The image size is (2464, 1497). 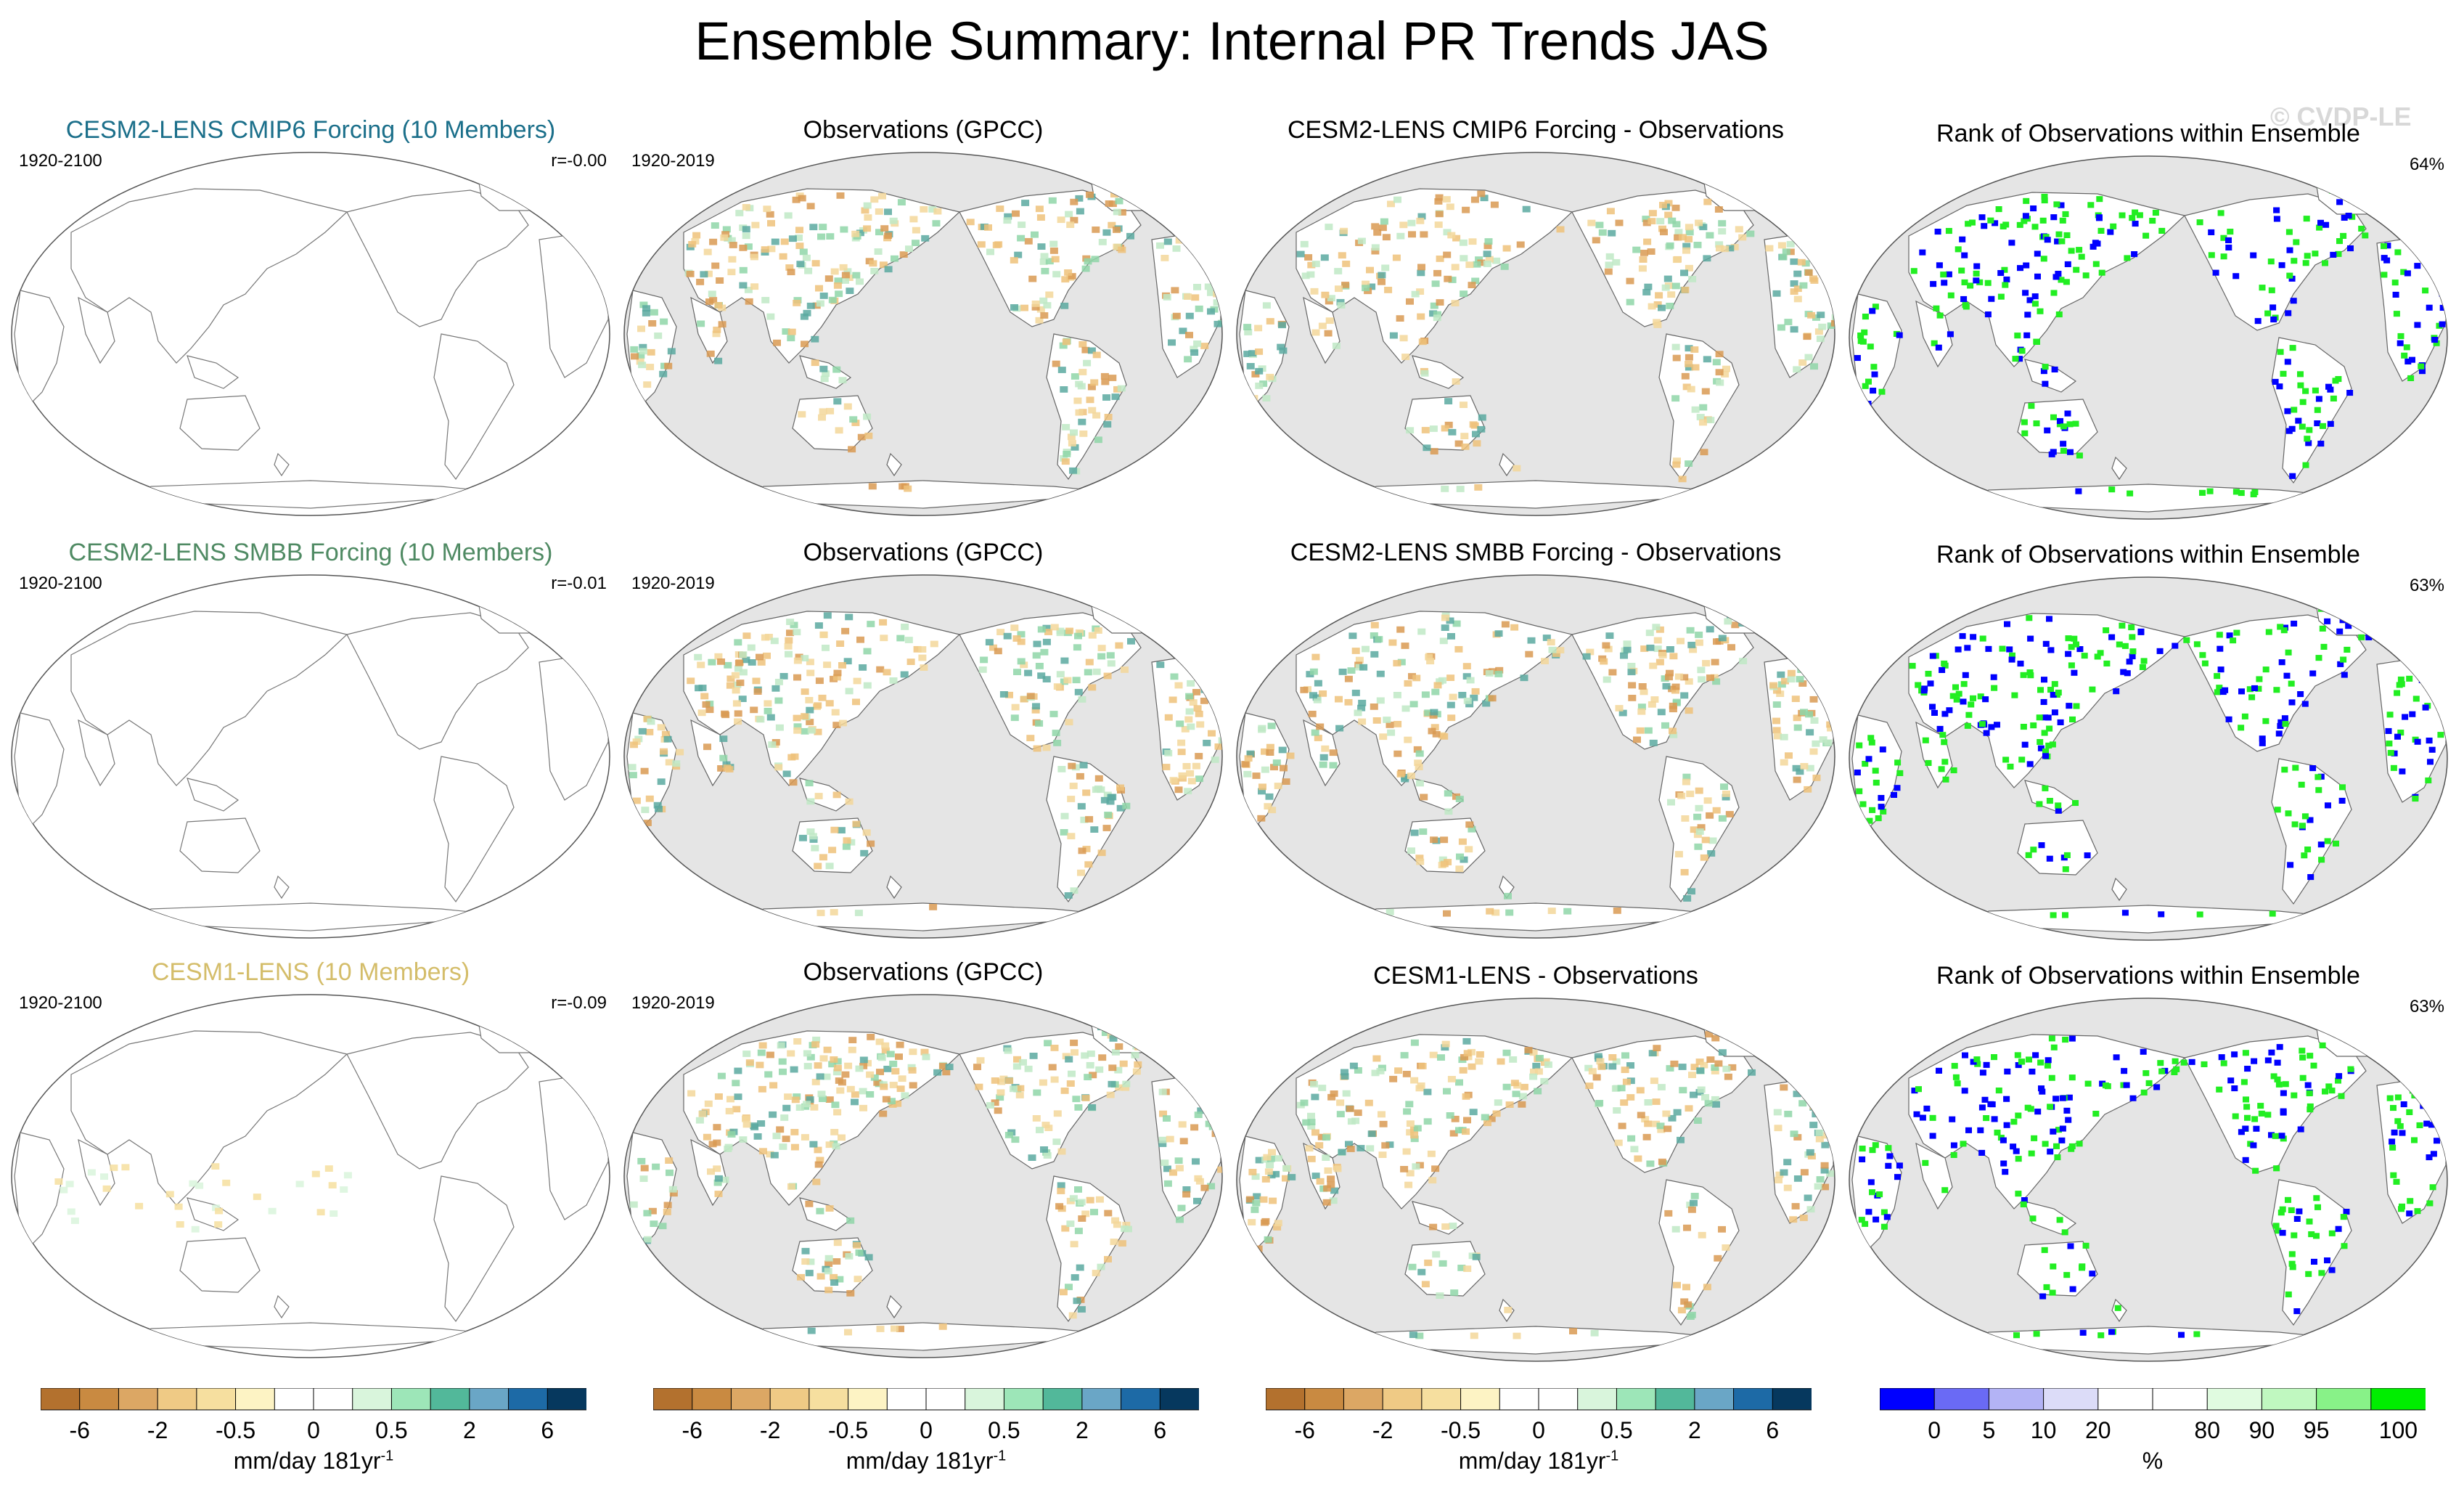 I want to click on panel-rank-row3: Rank of Observations within Ensemble 63%, so click(x=2148, y=1165).